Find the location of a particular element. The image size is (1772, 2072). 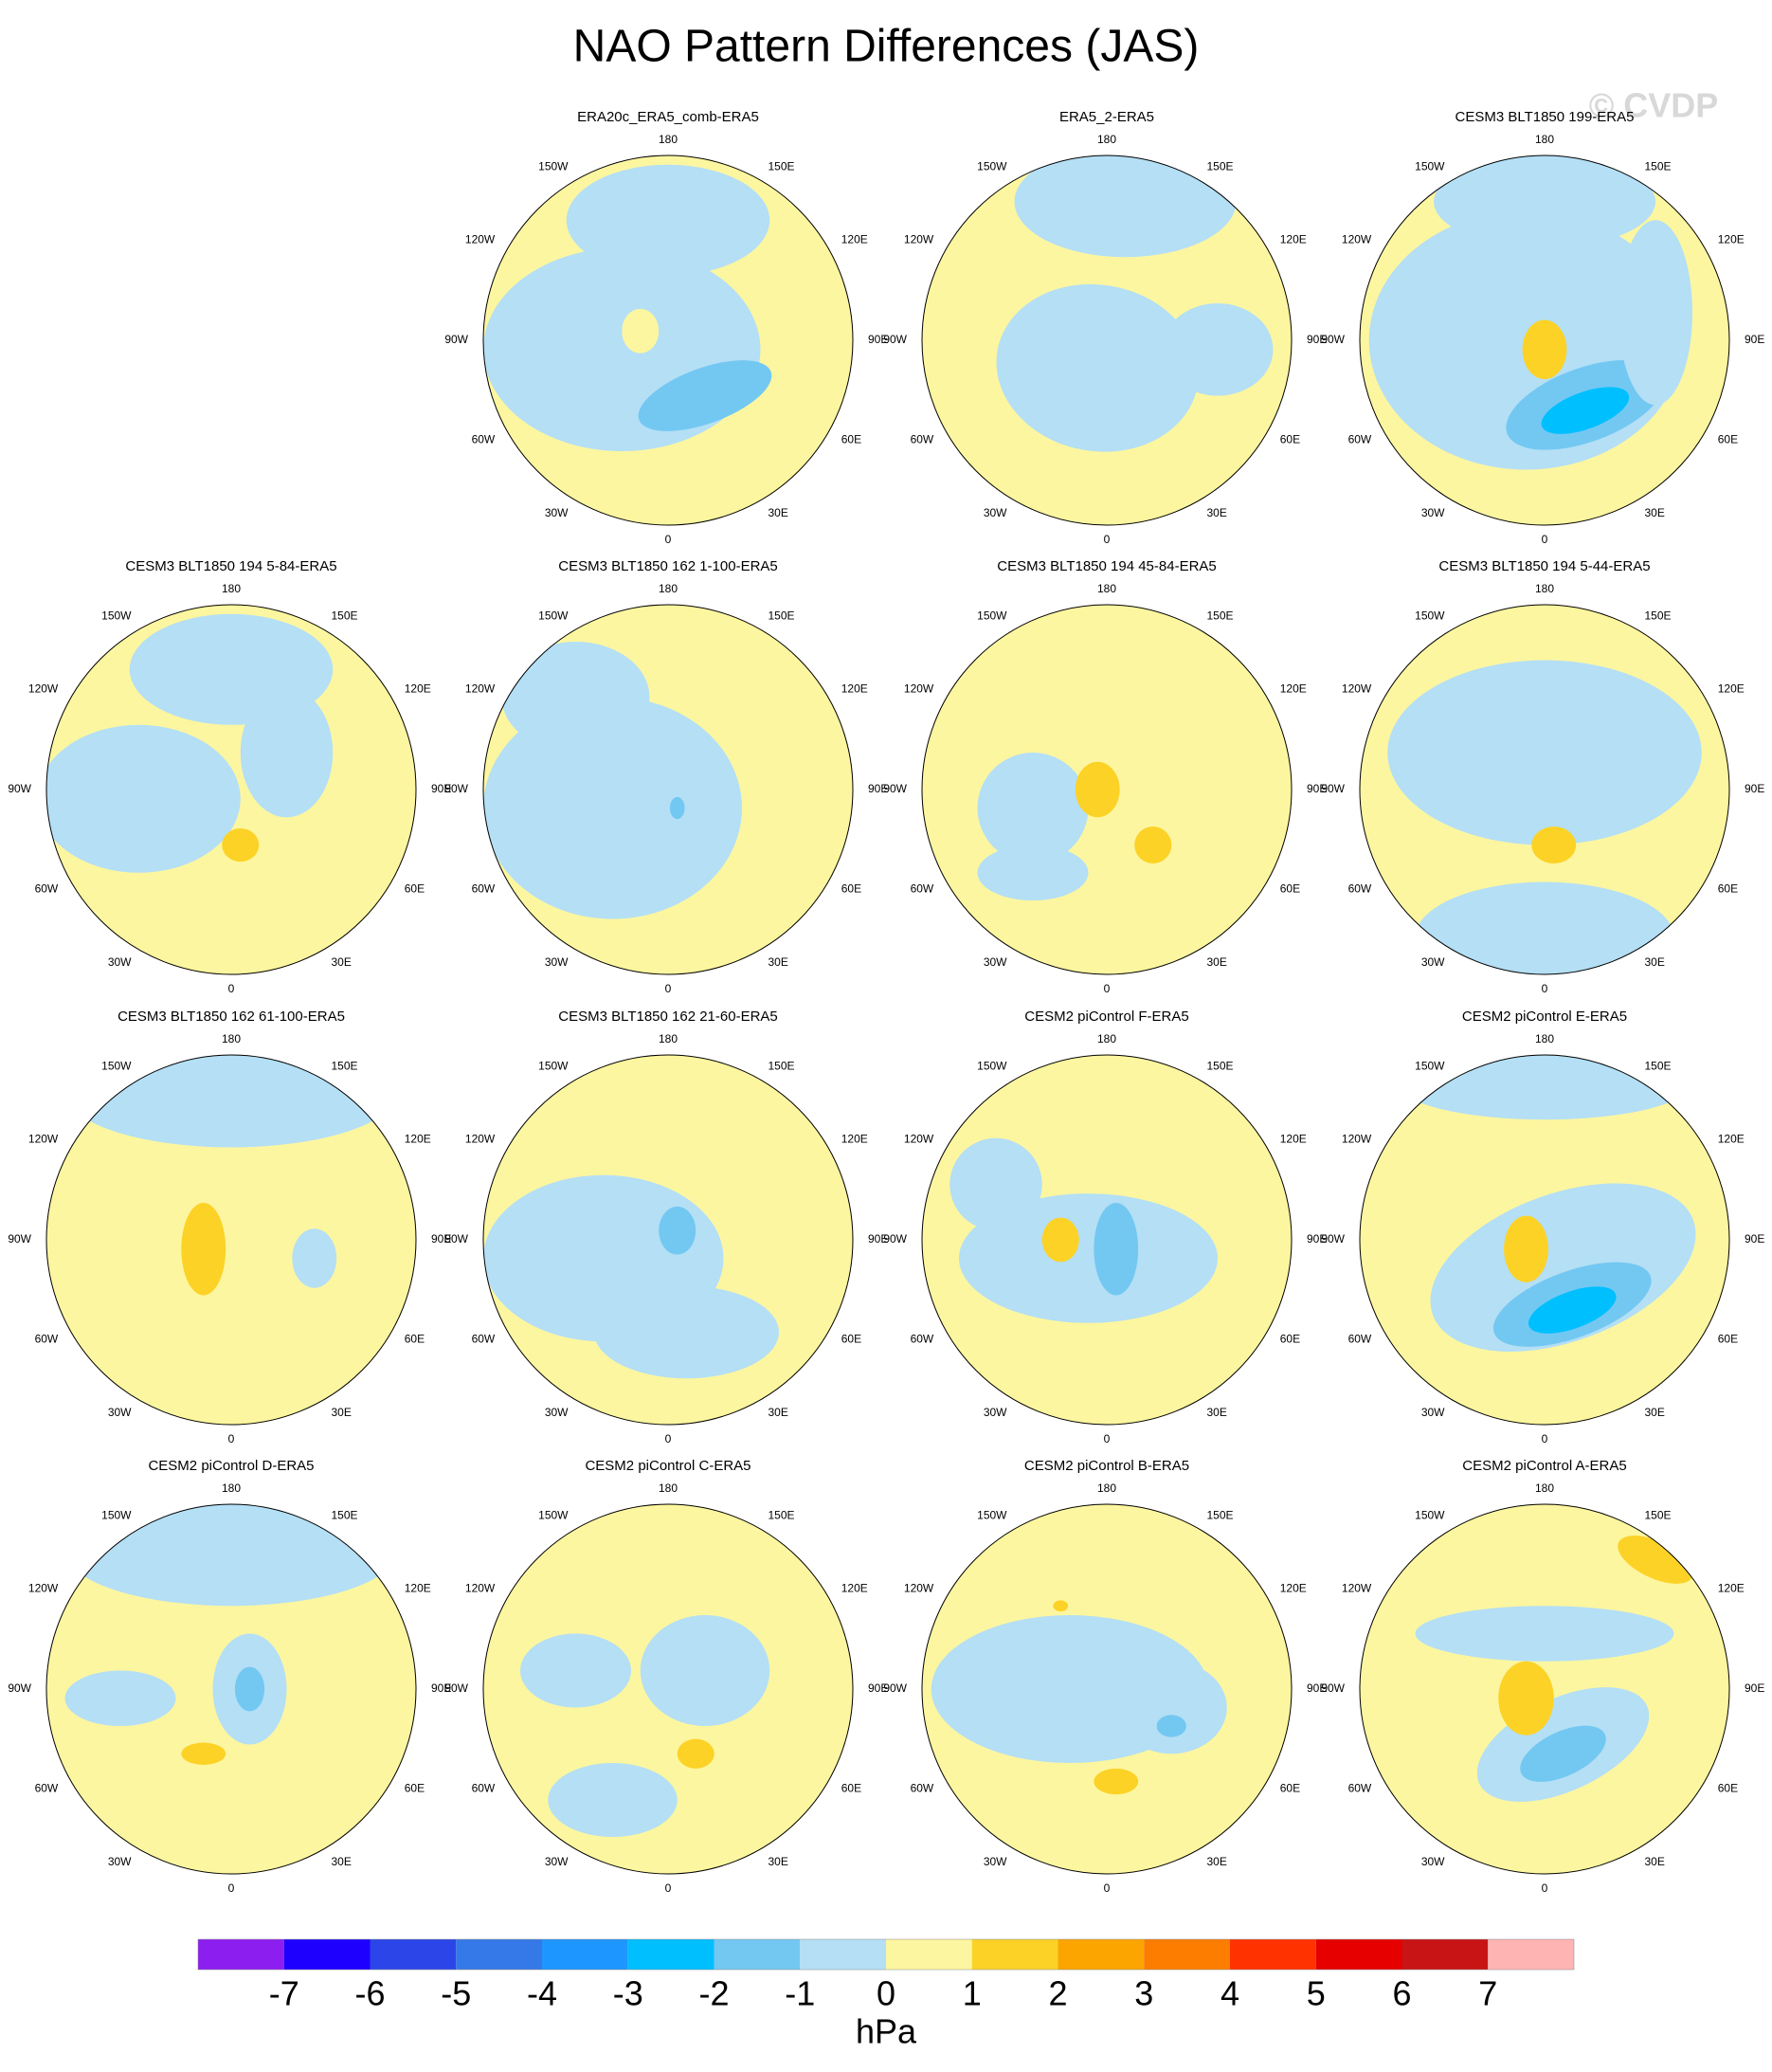

colorbar-units: hPa is located at coordinates (886, 2031).